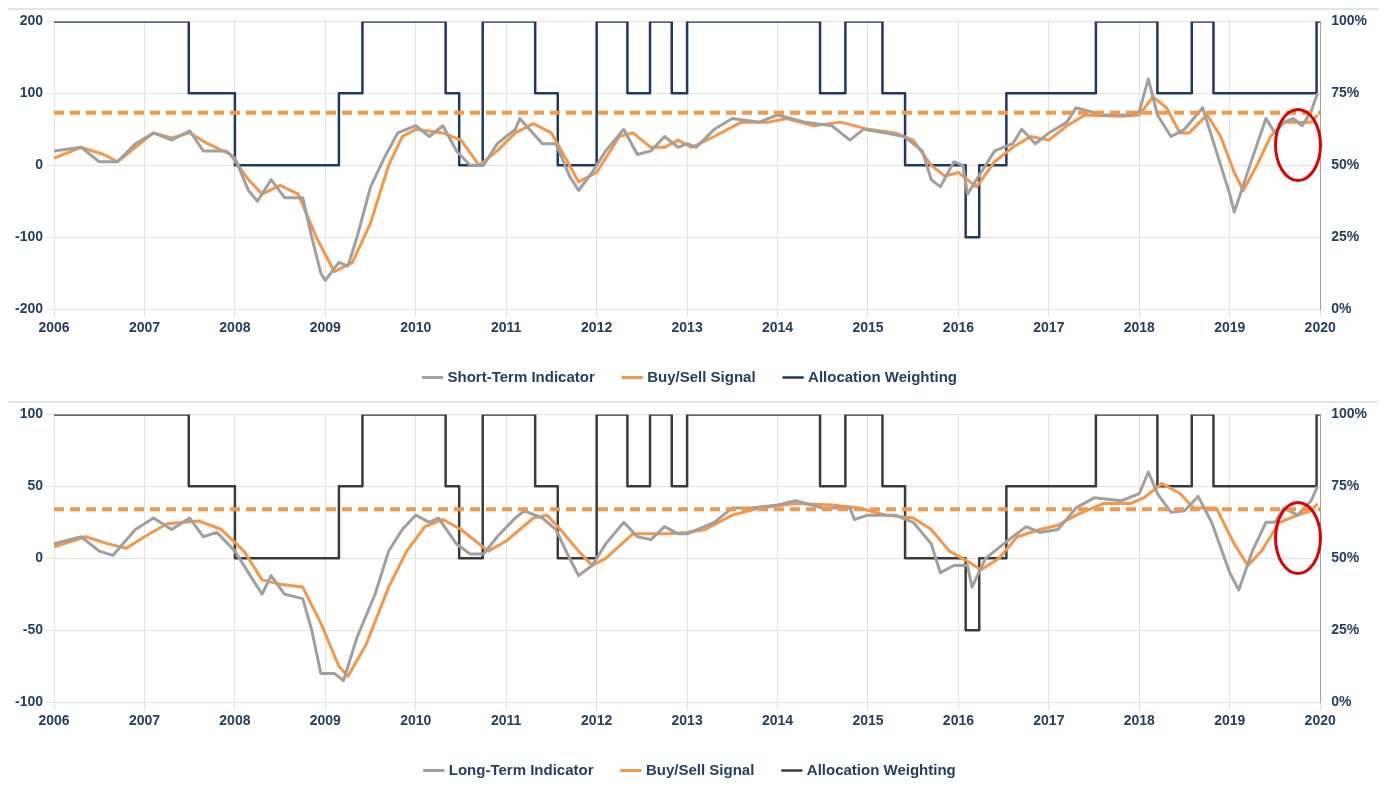  I want to click on y-tick-label: 50, so click(35, 485).